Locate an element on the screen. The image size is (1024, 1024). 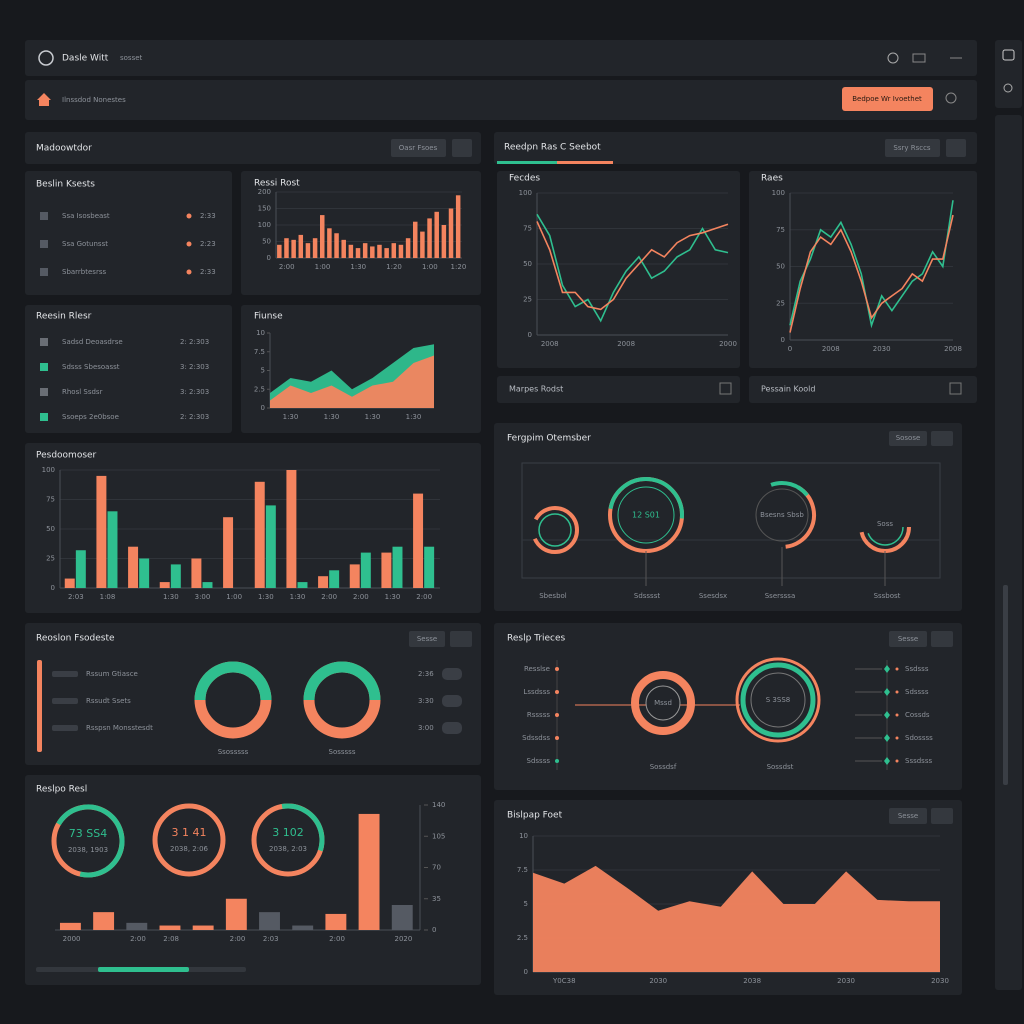
donut-group is located at coordinates (287, 700).